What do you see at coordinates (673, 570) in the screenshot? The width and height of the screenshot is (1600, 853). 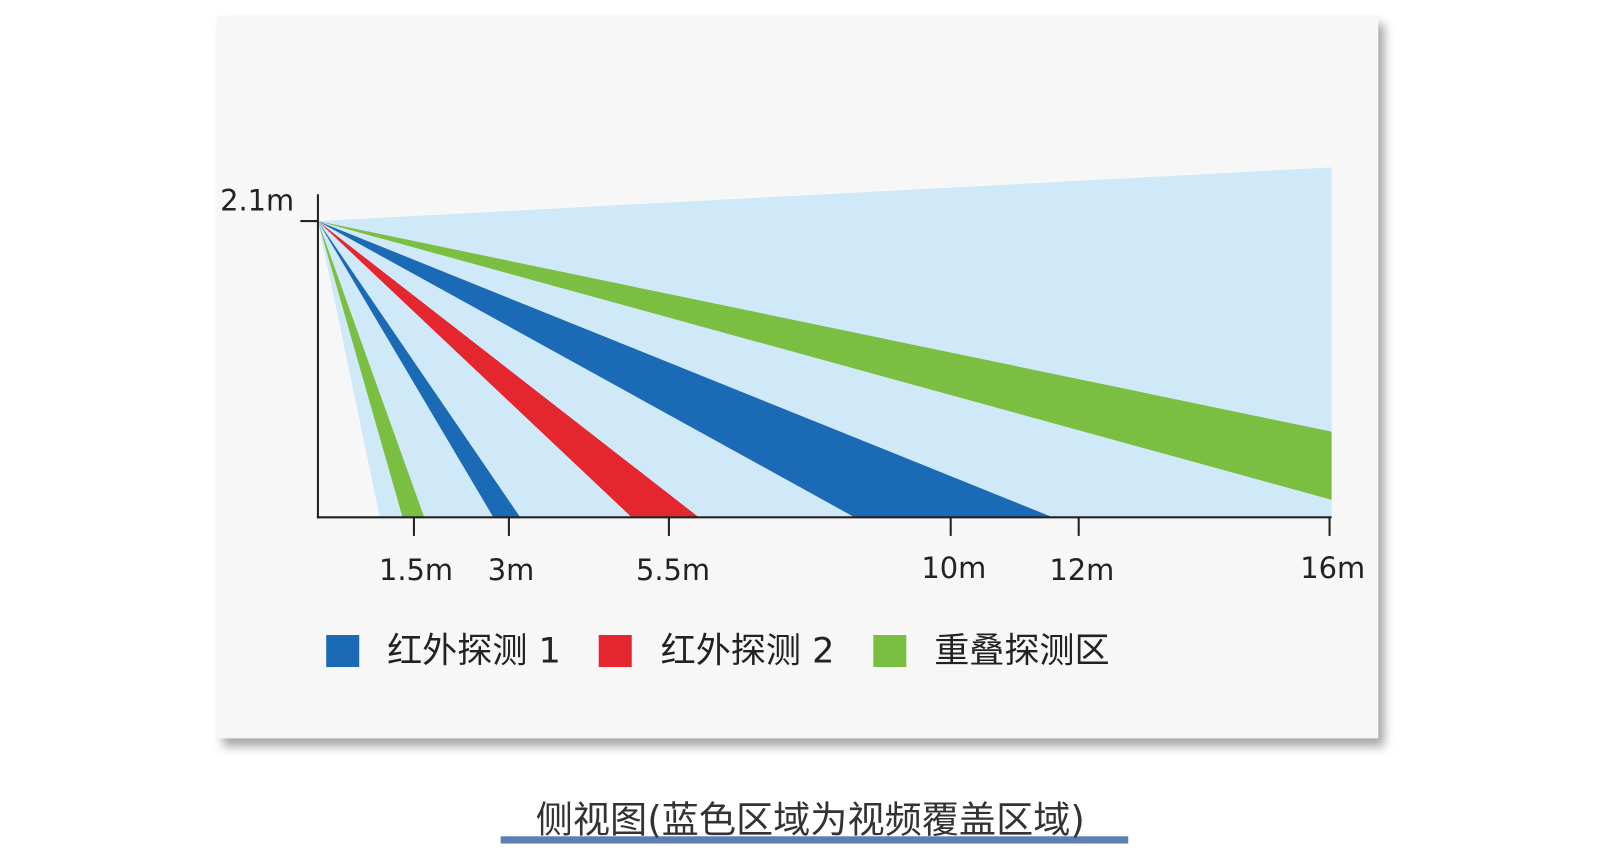 I see `distance-label: 5.5m` at bounding box center [673, 570].